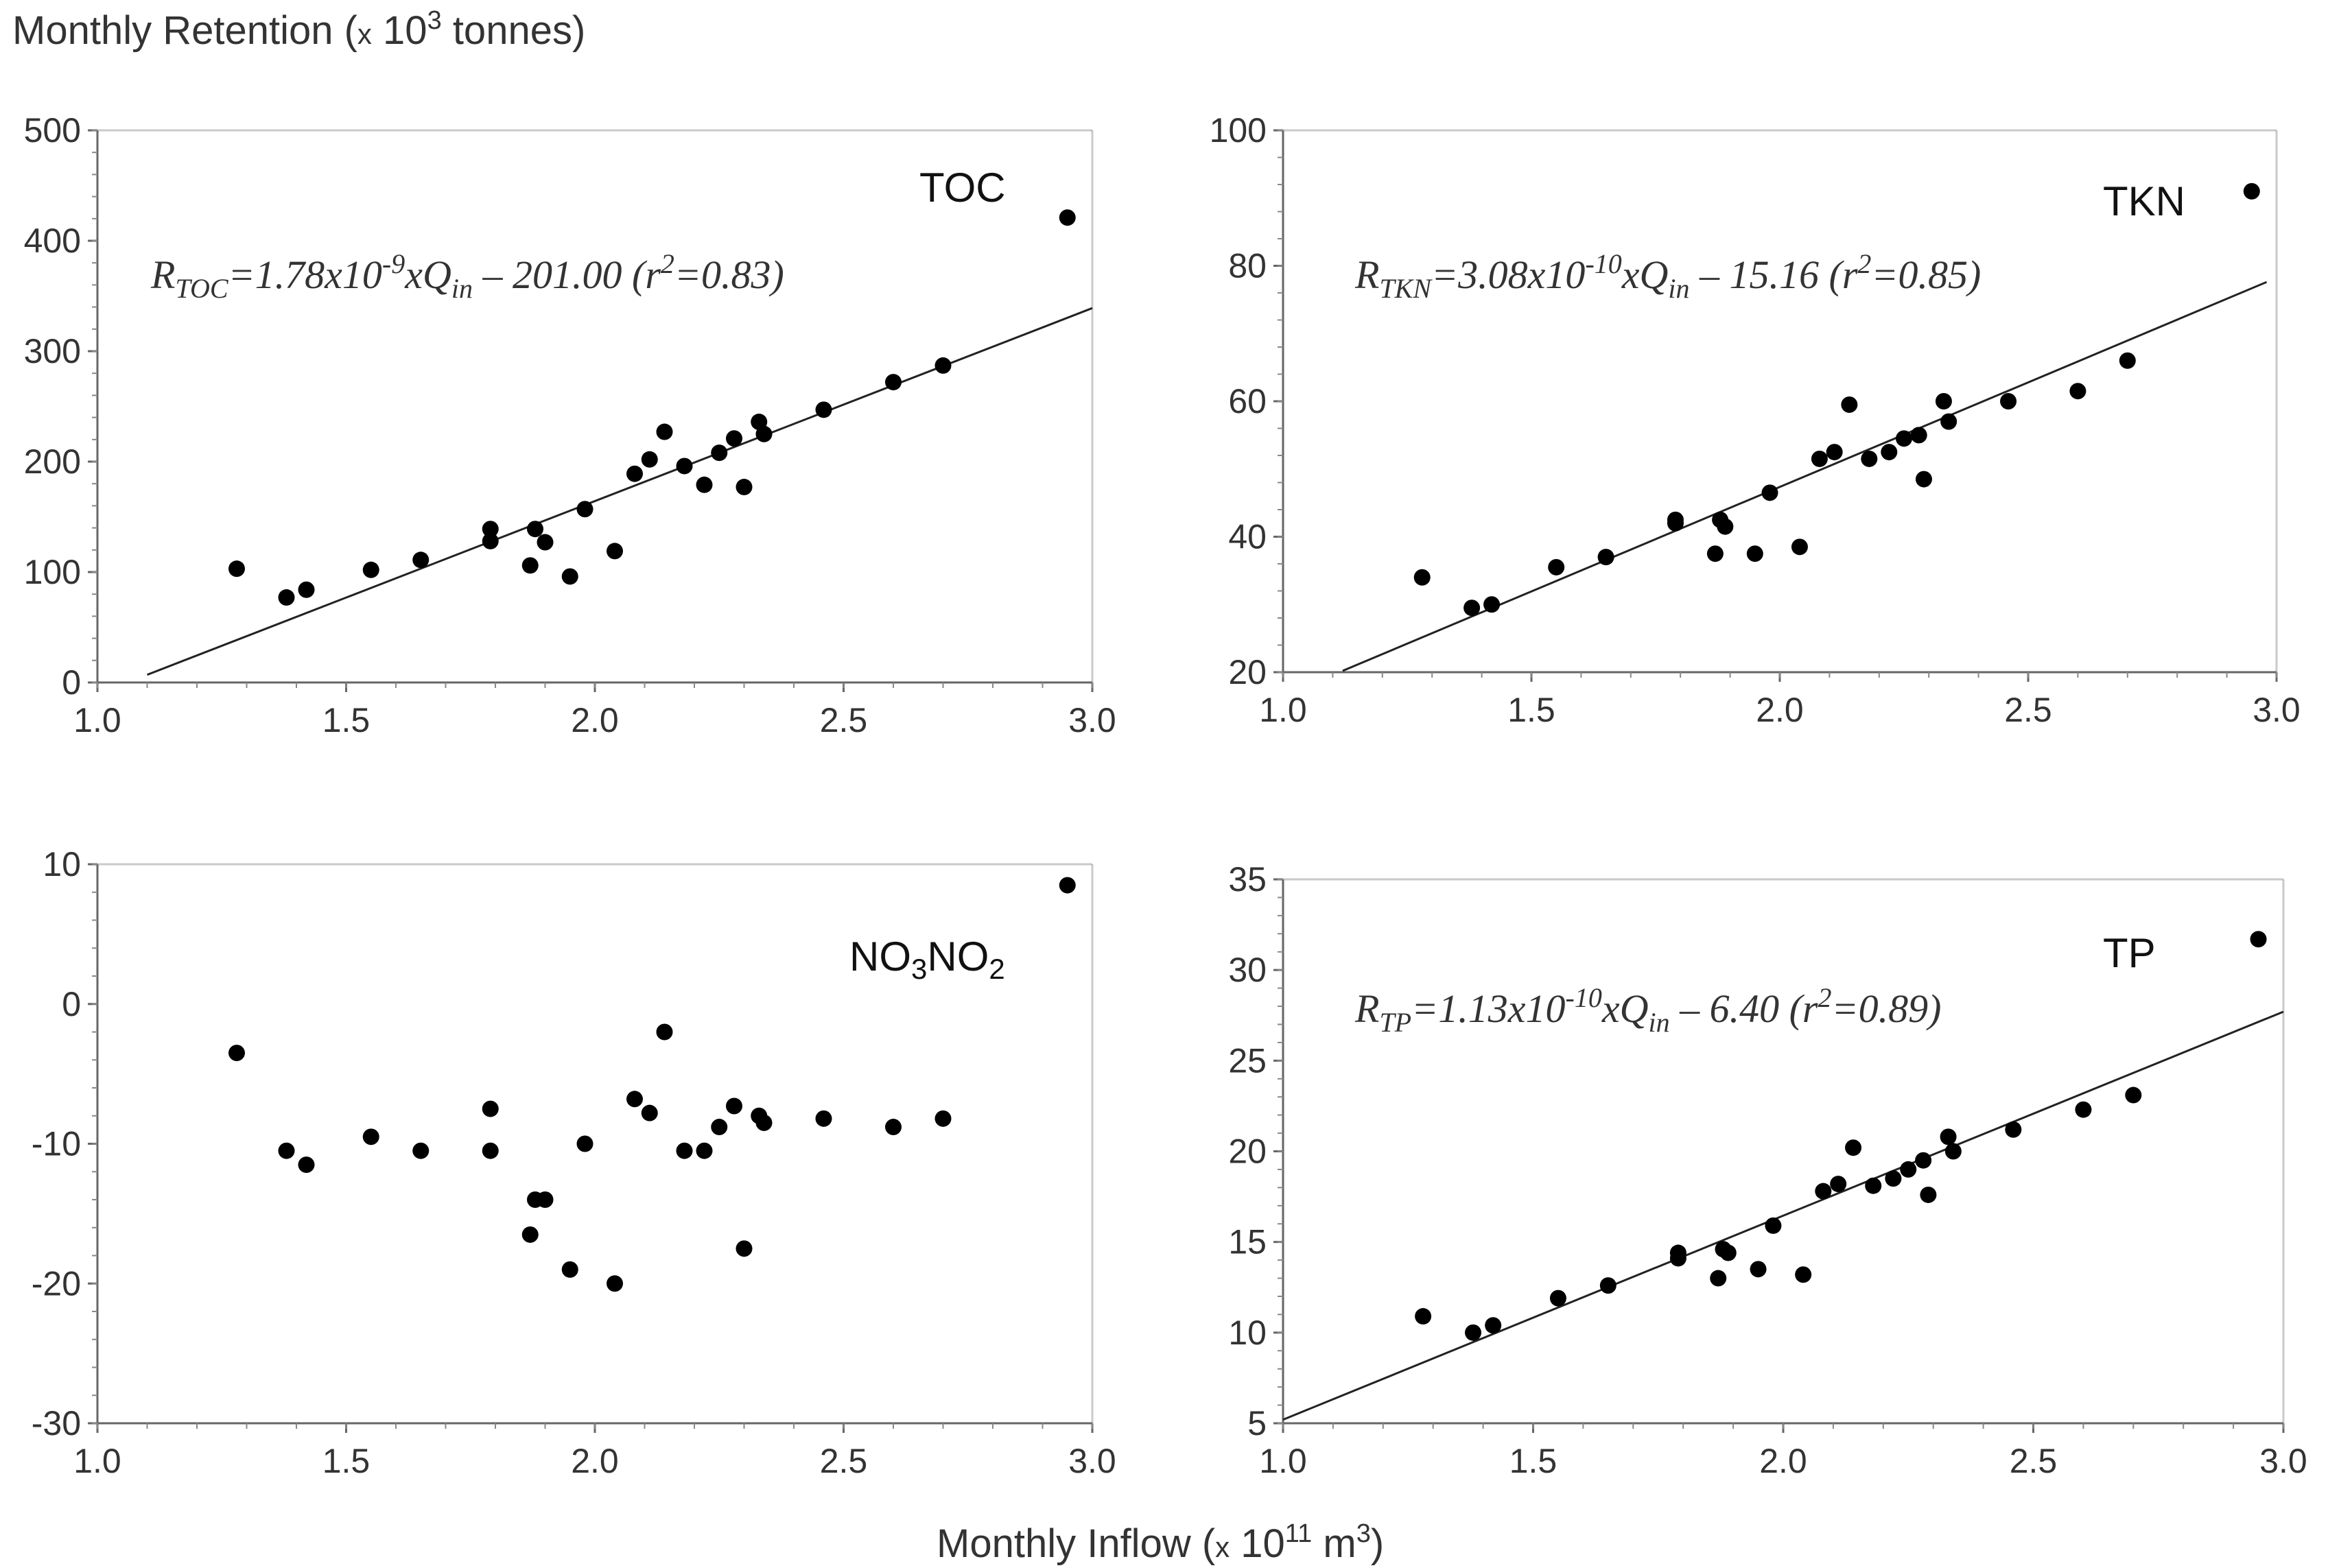 This screenshot has width=2328, height=1568. What do you see at coordinates (1247, 672) in the screenshot?
I see `tkn-y-tick-label: 20` at bounding box center [1247, 672].